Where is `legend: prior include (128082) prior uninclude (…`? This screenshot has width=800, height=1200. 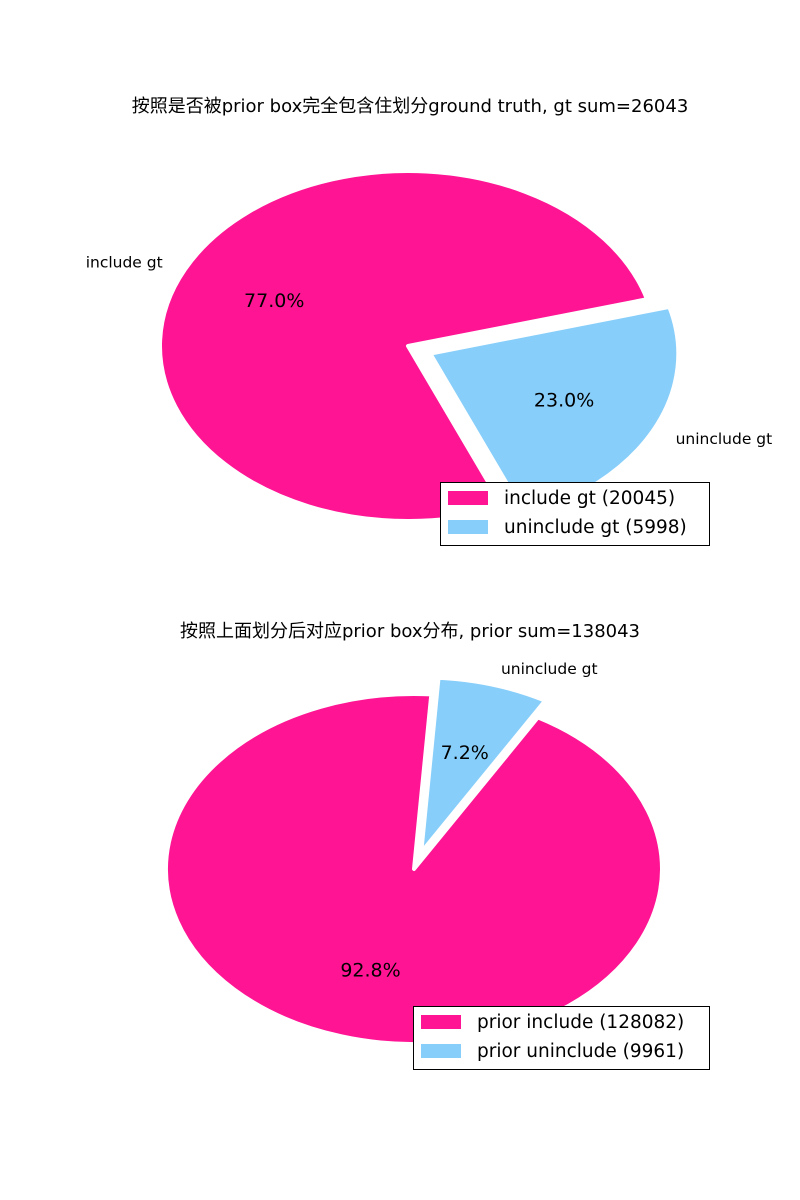 legend: prior include (128082) prior uninclude (… is located at coordinates (561, 1038).